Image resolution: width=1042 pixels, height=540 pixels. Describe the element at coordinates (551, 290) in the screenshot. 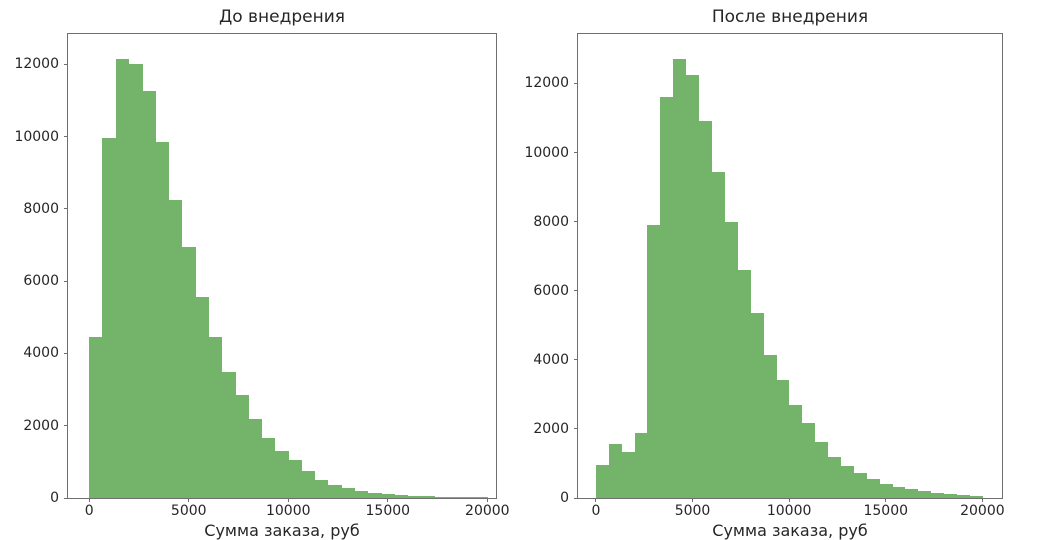

I see `y-tick-label: 6000` at that location.